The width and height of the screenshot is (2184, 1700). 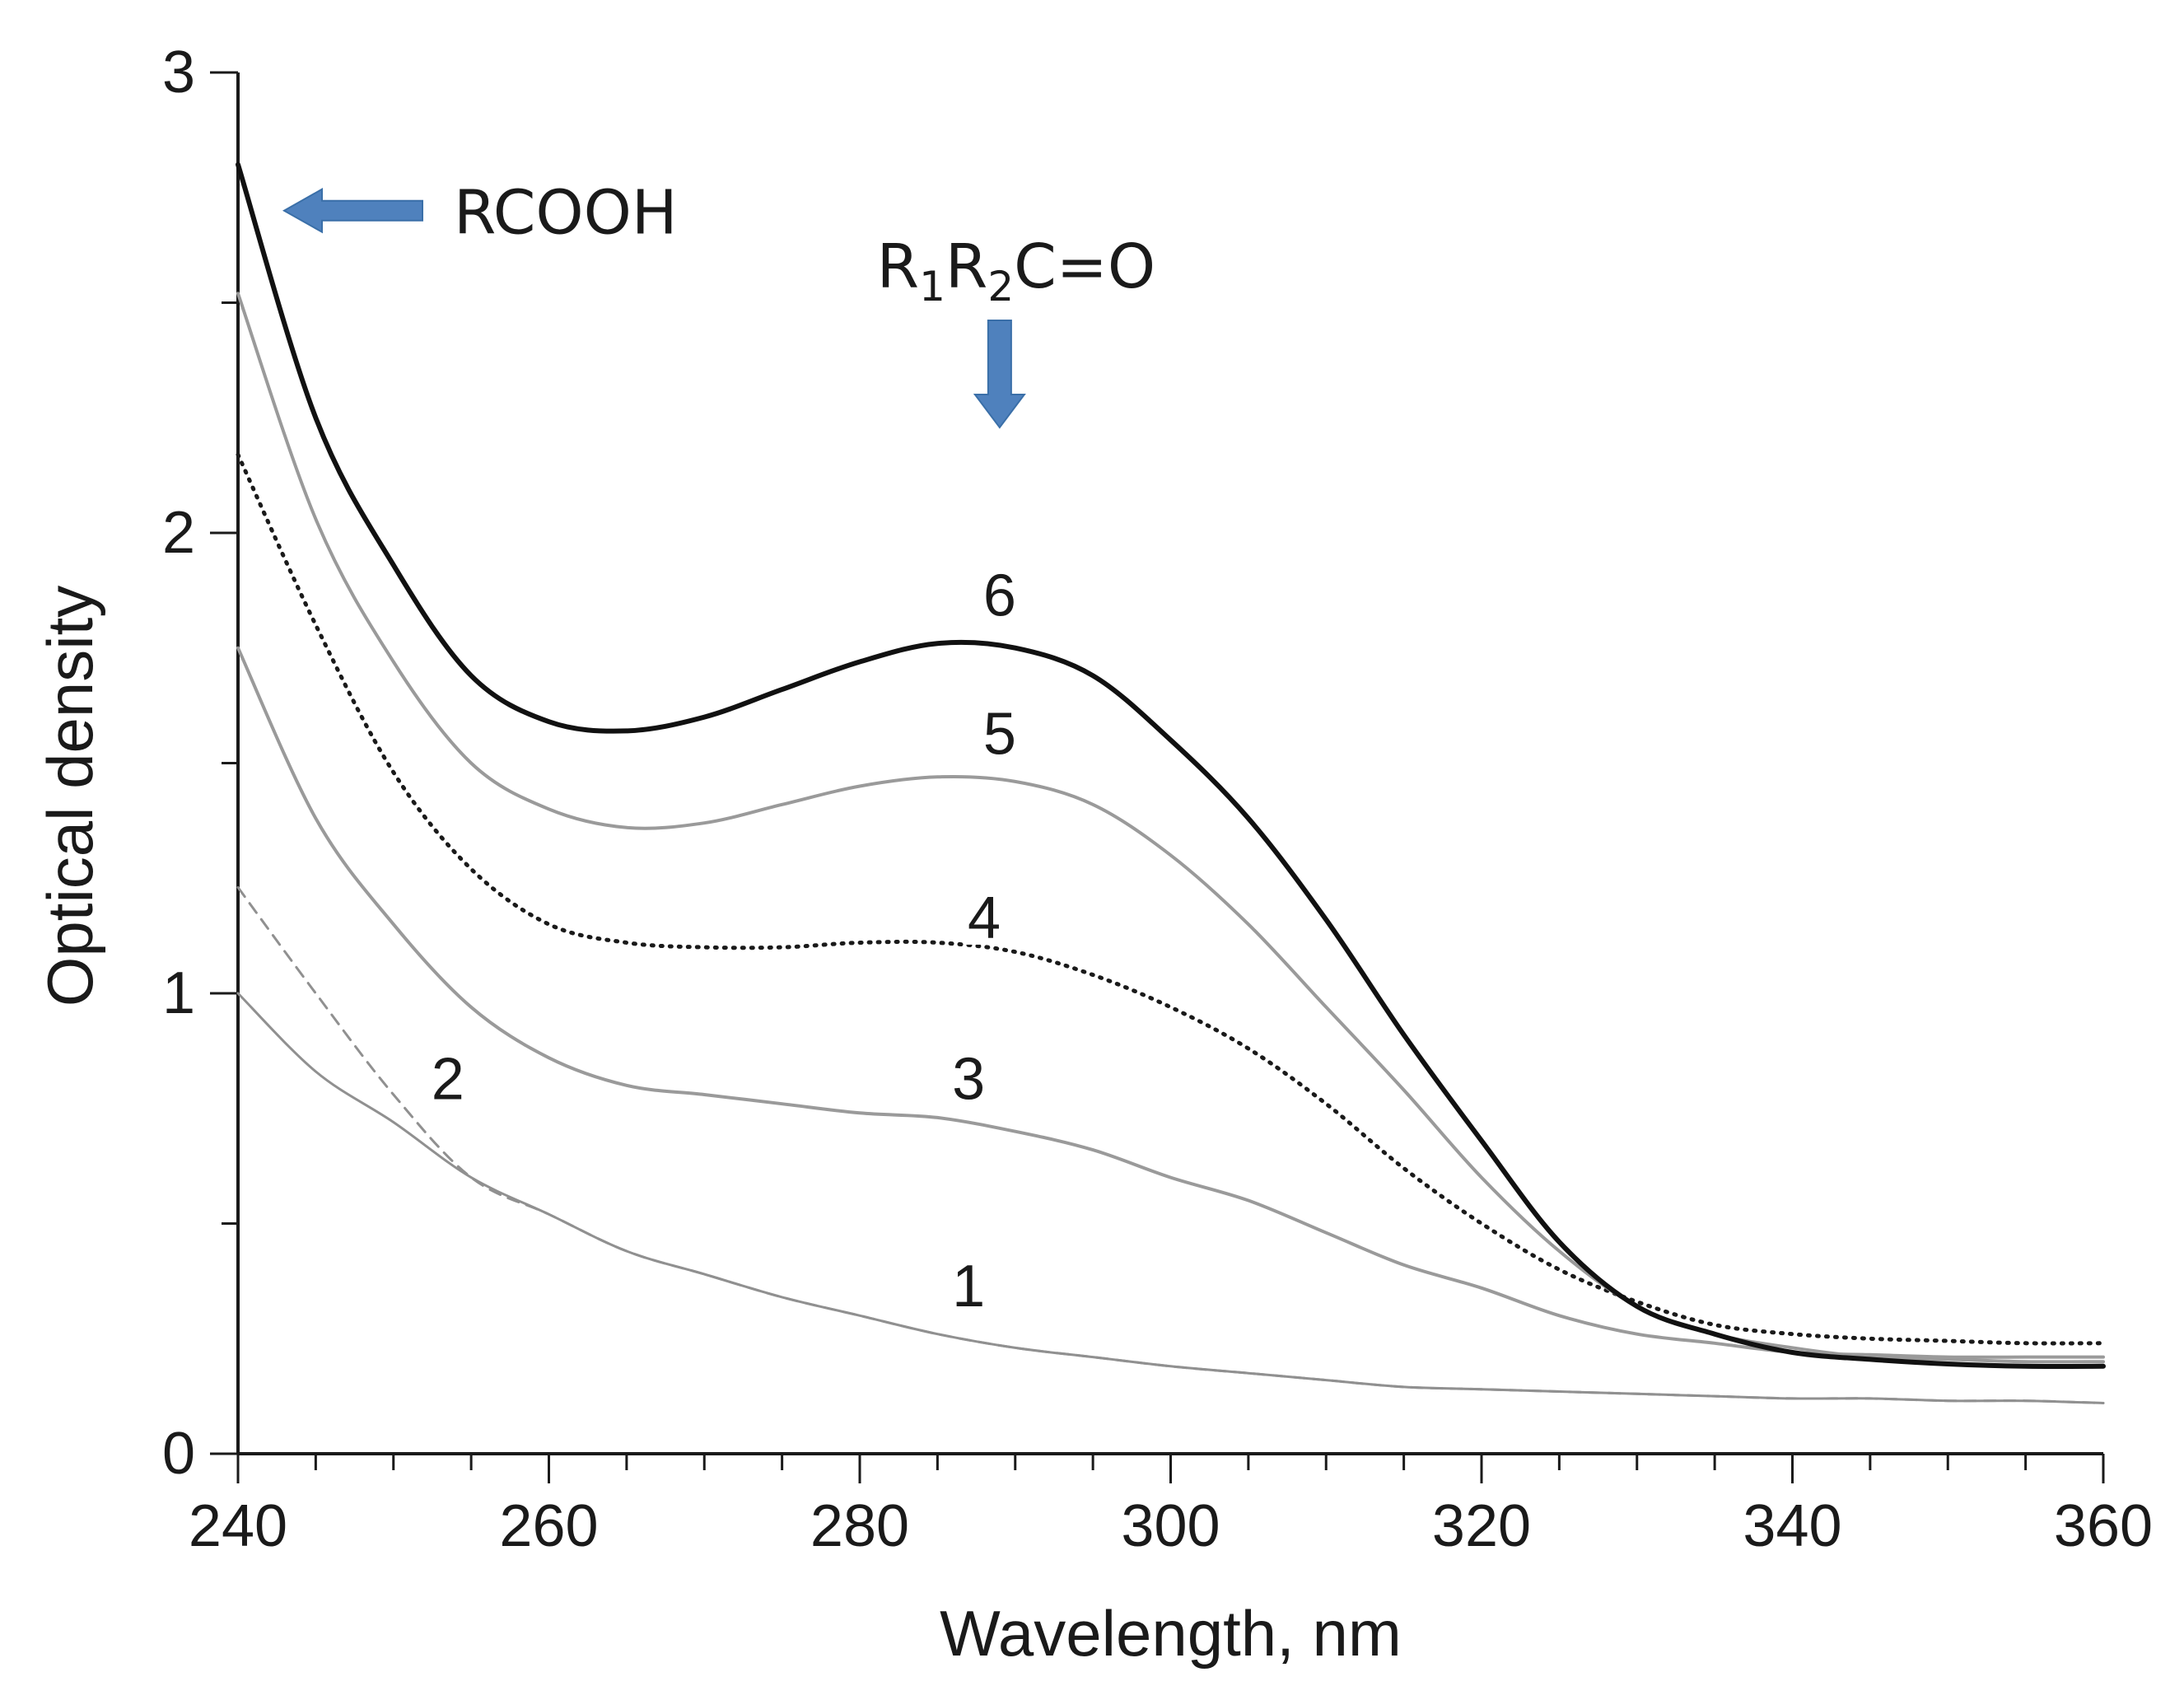 What do you see at coordinates (932, 287) in the screenshot?
I see `subscript: 1` at bounding box center [932, 287].